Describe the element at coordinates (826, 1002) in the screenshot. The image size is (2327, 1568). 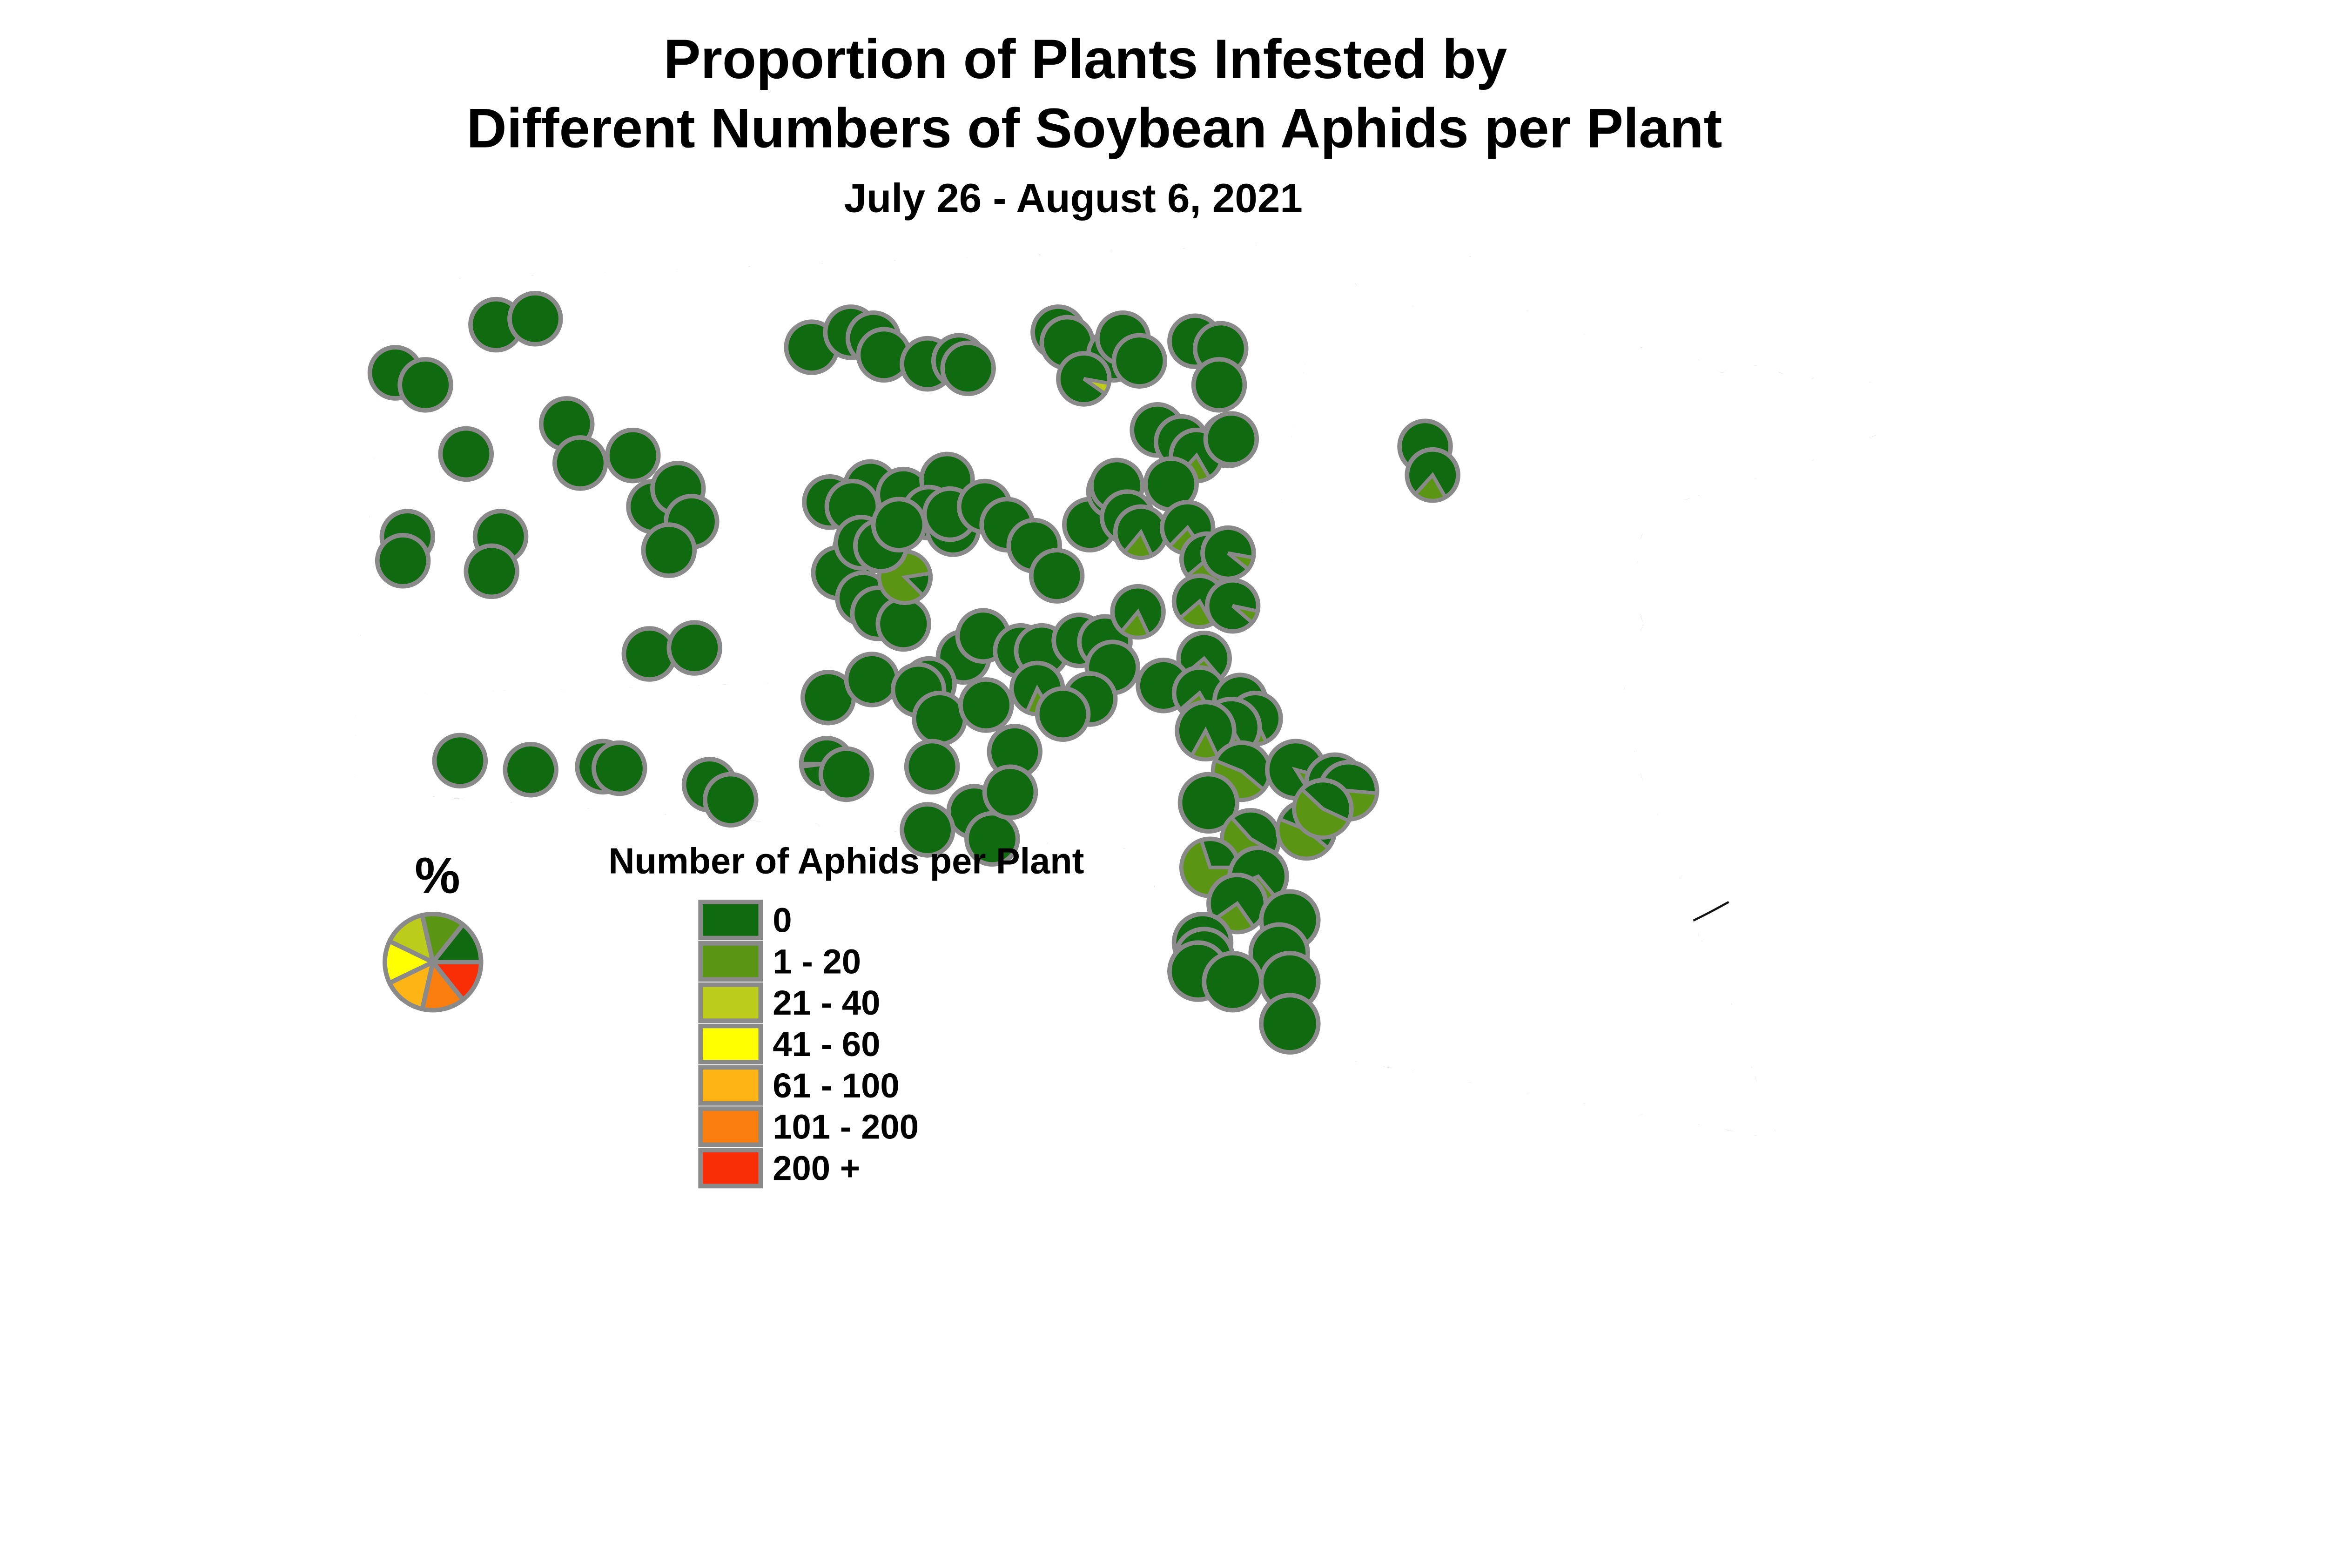
I see `legend-label: 21 - 40` at that location.